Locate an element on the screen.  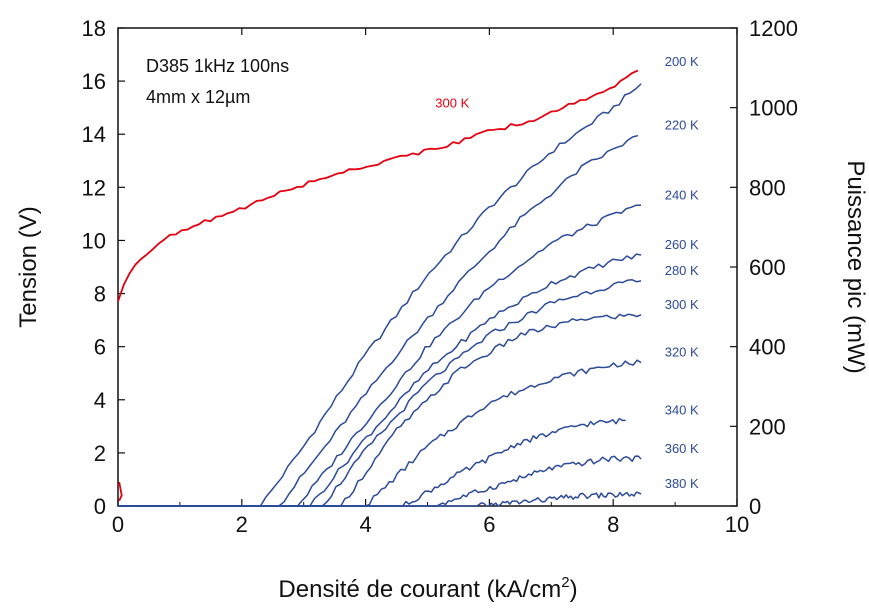
x-tick-label: 0 is located at coordinates (118, 524).